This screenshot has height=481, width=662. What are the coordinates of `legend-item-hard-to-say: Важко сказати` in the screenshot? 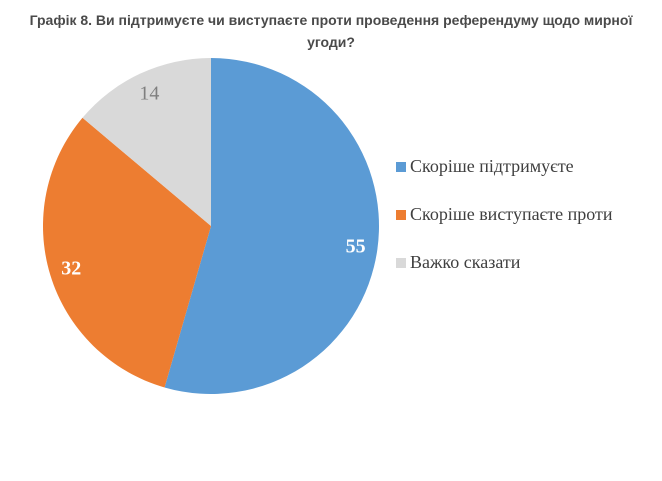 It's located at (504, 262).